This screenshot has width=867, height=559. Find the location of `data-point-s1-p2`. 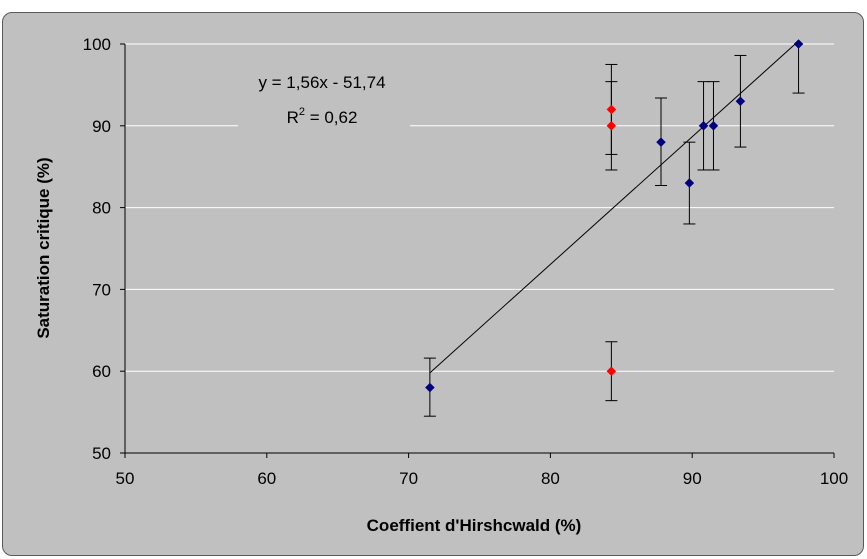

data-point-s1-p2 is located at coordinates (611, 371).